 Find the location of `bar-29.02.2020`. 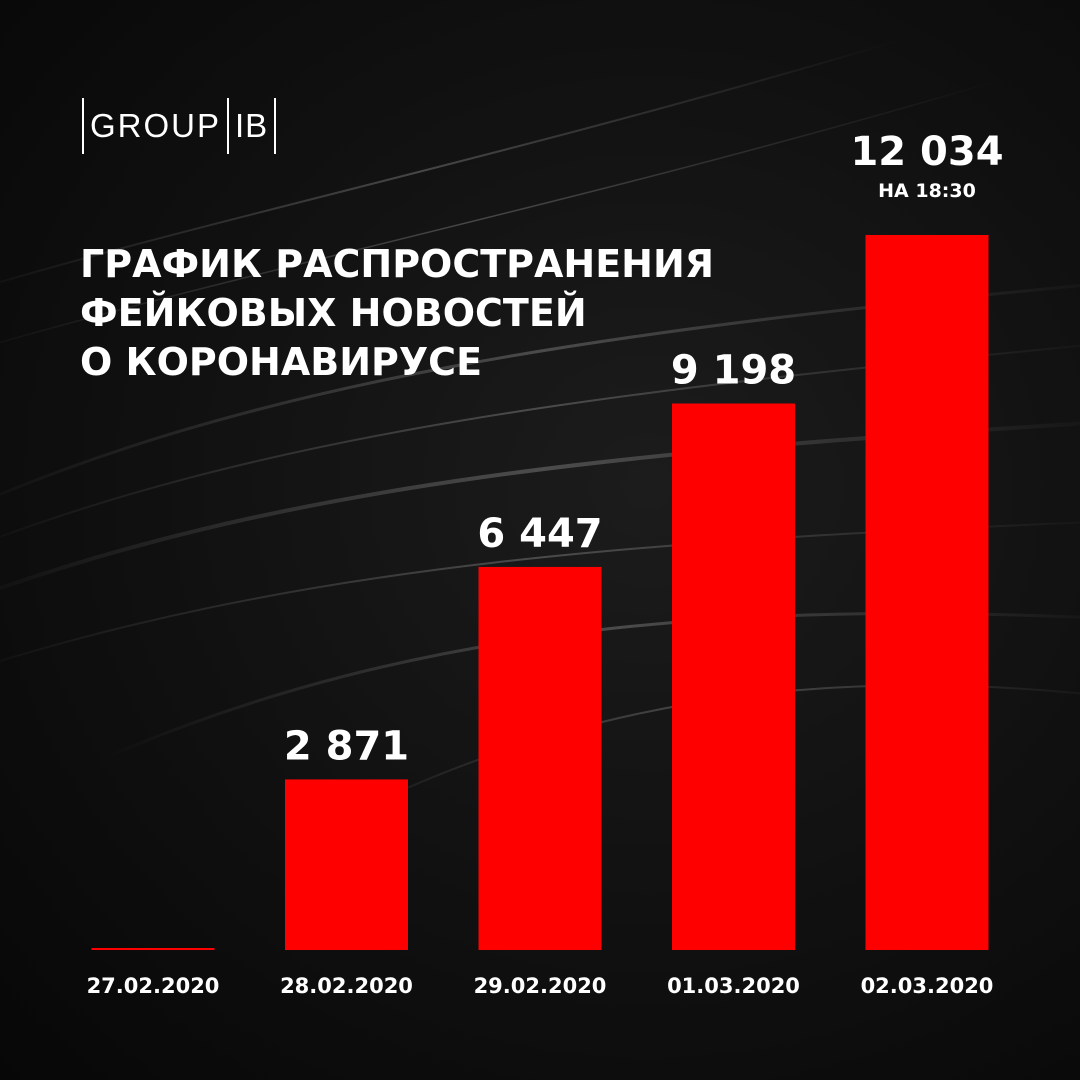

bar-29.02.2020 is located at coordinates (540, 758).